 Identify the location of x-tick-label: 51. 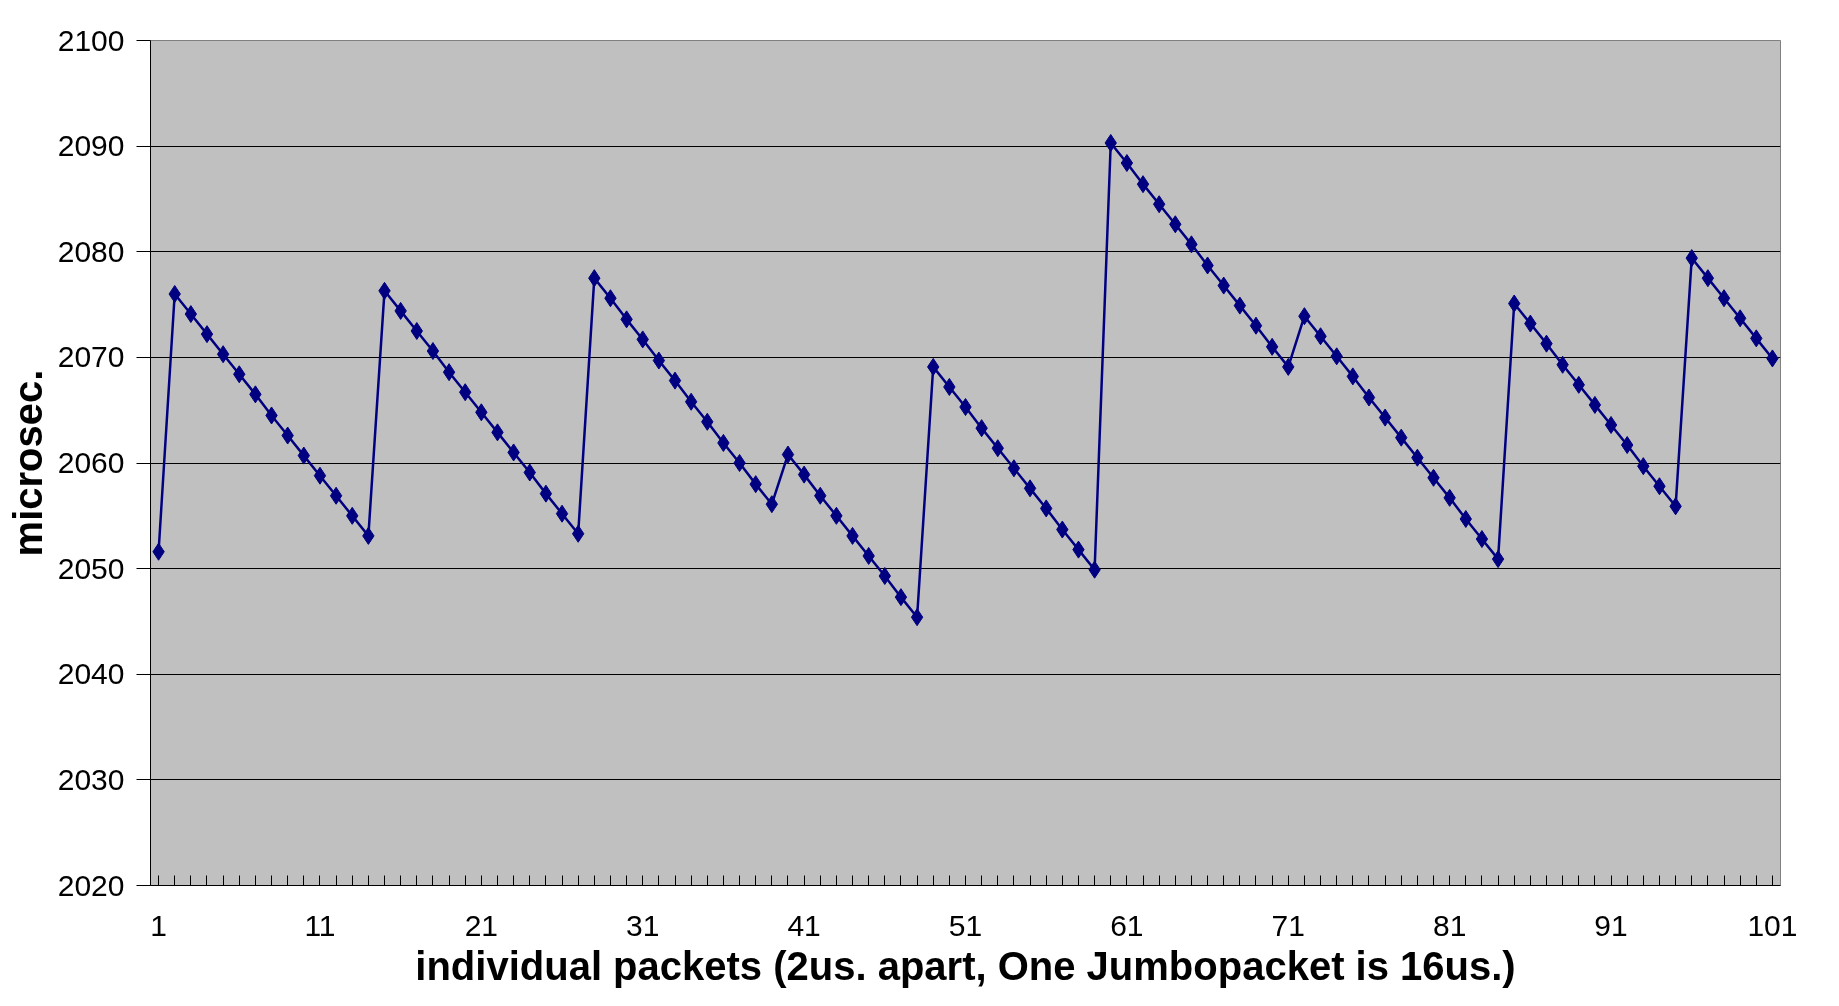
(965, 925).